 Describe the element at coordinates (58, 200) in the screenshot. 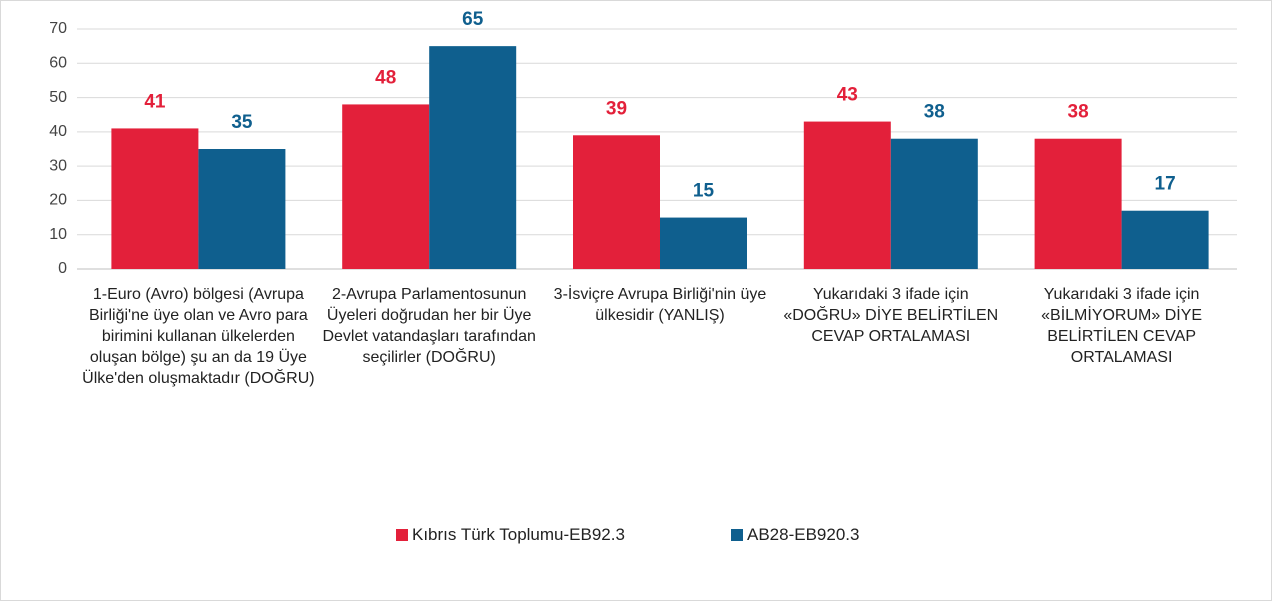

I see `y-tick-label: 20` at that location.